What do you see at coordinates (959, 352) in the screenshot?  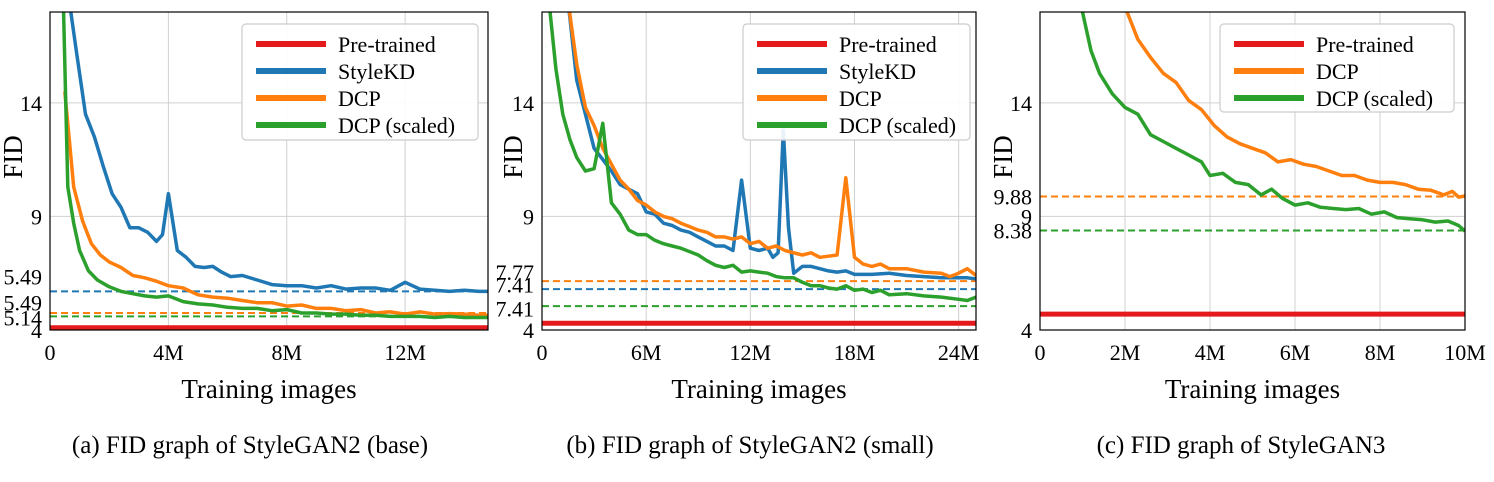 I see `x-tick-label: 24M` at bounding box center [959, 352].